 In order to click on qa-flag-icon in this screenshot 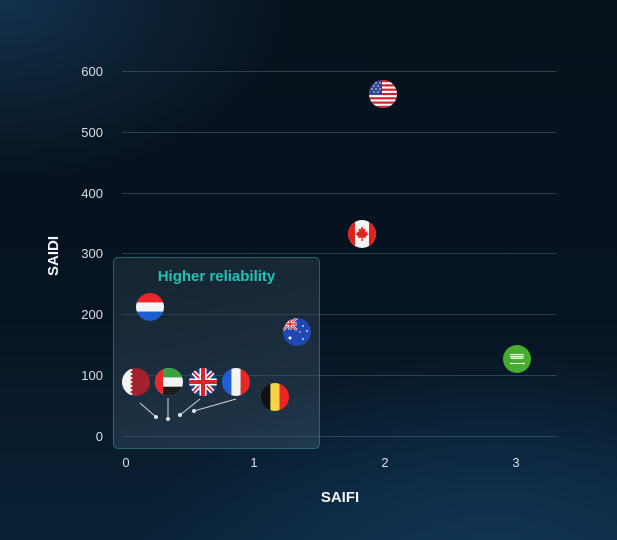, I will do `click(136, 382)`.